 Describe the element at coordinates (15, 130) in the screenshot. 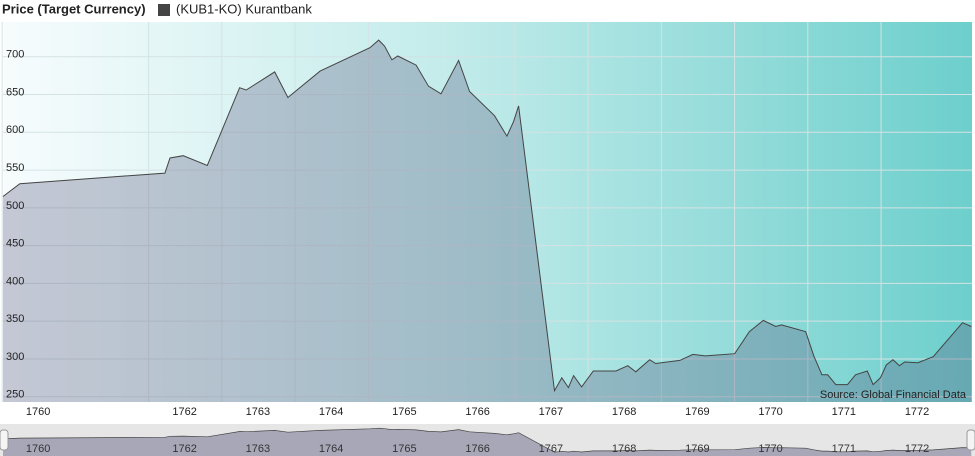

I see `y-tick-label: 600` at that location.